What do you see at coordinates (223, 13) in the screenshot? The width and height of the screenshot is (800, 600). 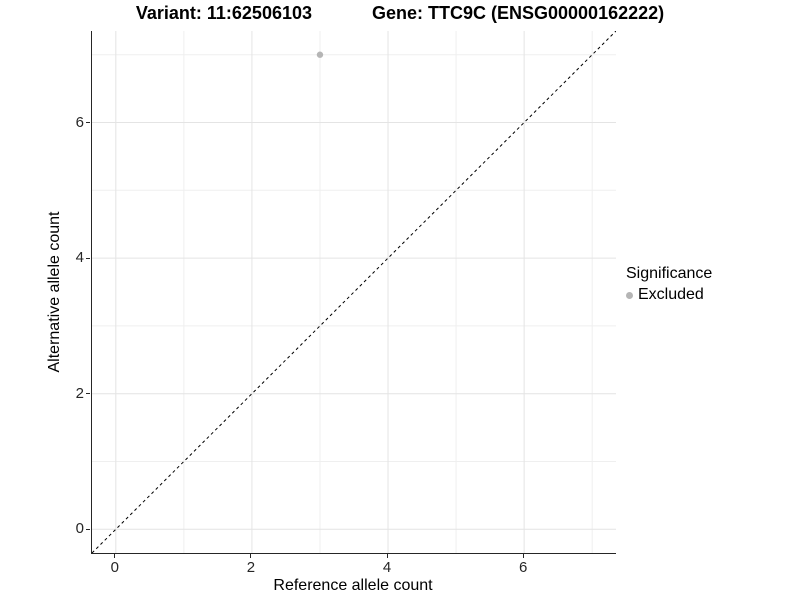 I see `plot-title-variant: Variant: 11:62506103` at bounding box center [223, 13].